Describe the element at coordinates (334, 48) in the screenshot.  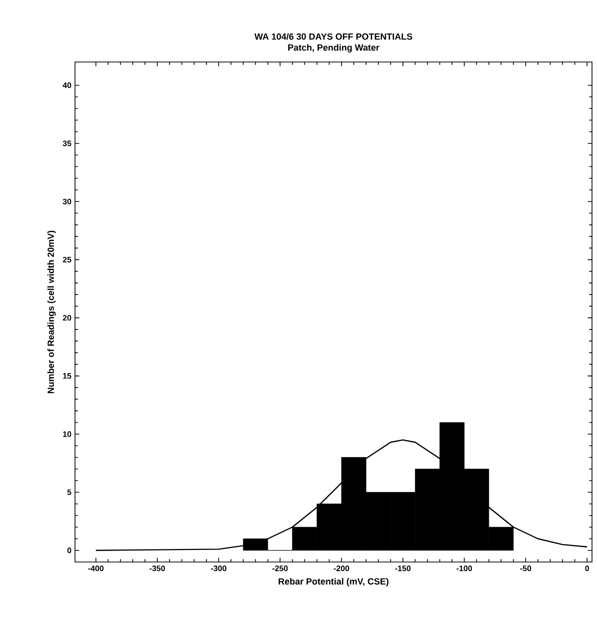
I see `chart-subtitle: Patch, Pending Water` at that location.